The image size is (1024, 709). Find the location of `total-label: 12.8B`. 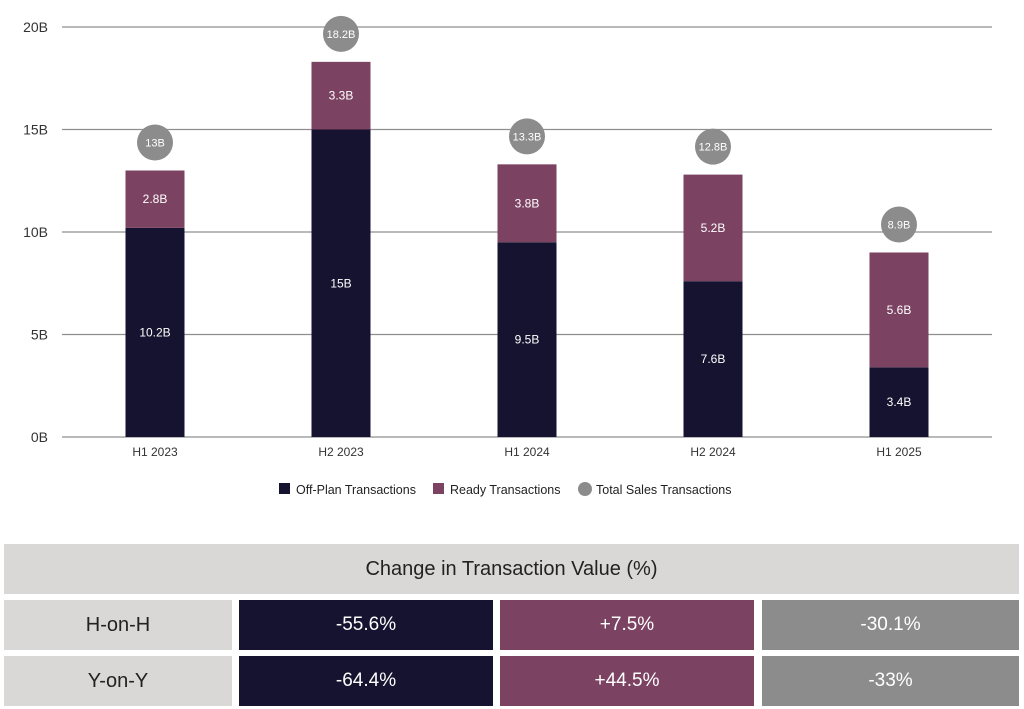

total-label: 12.8B is located at coordinates (713, 148).